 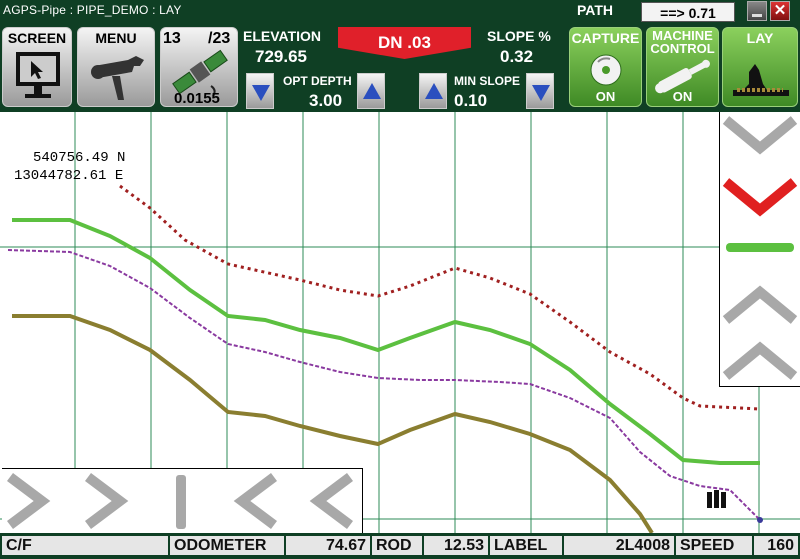 What do you see at coordinates (326, 100) in the screenshot?
I see `opt-depth-value: 3.00` at bounding box center [326, 100].